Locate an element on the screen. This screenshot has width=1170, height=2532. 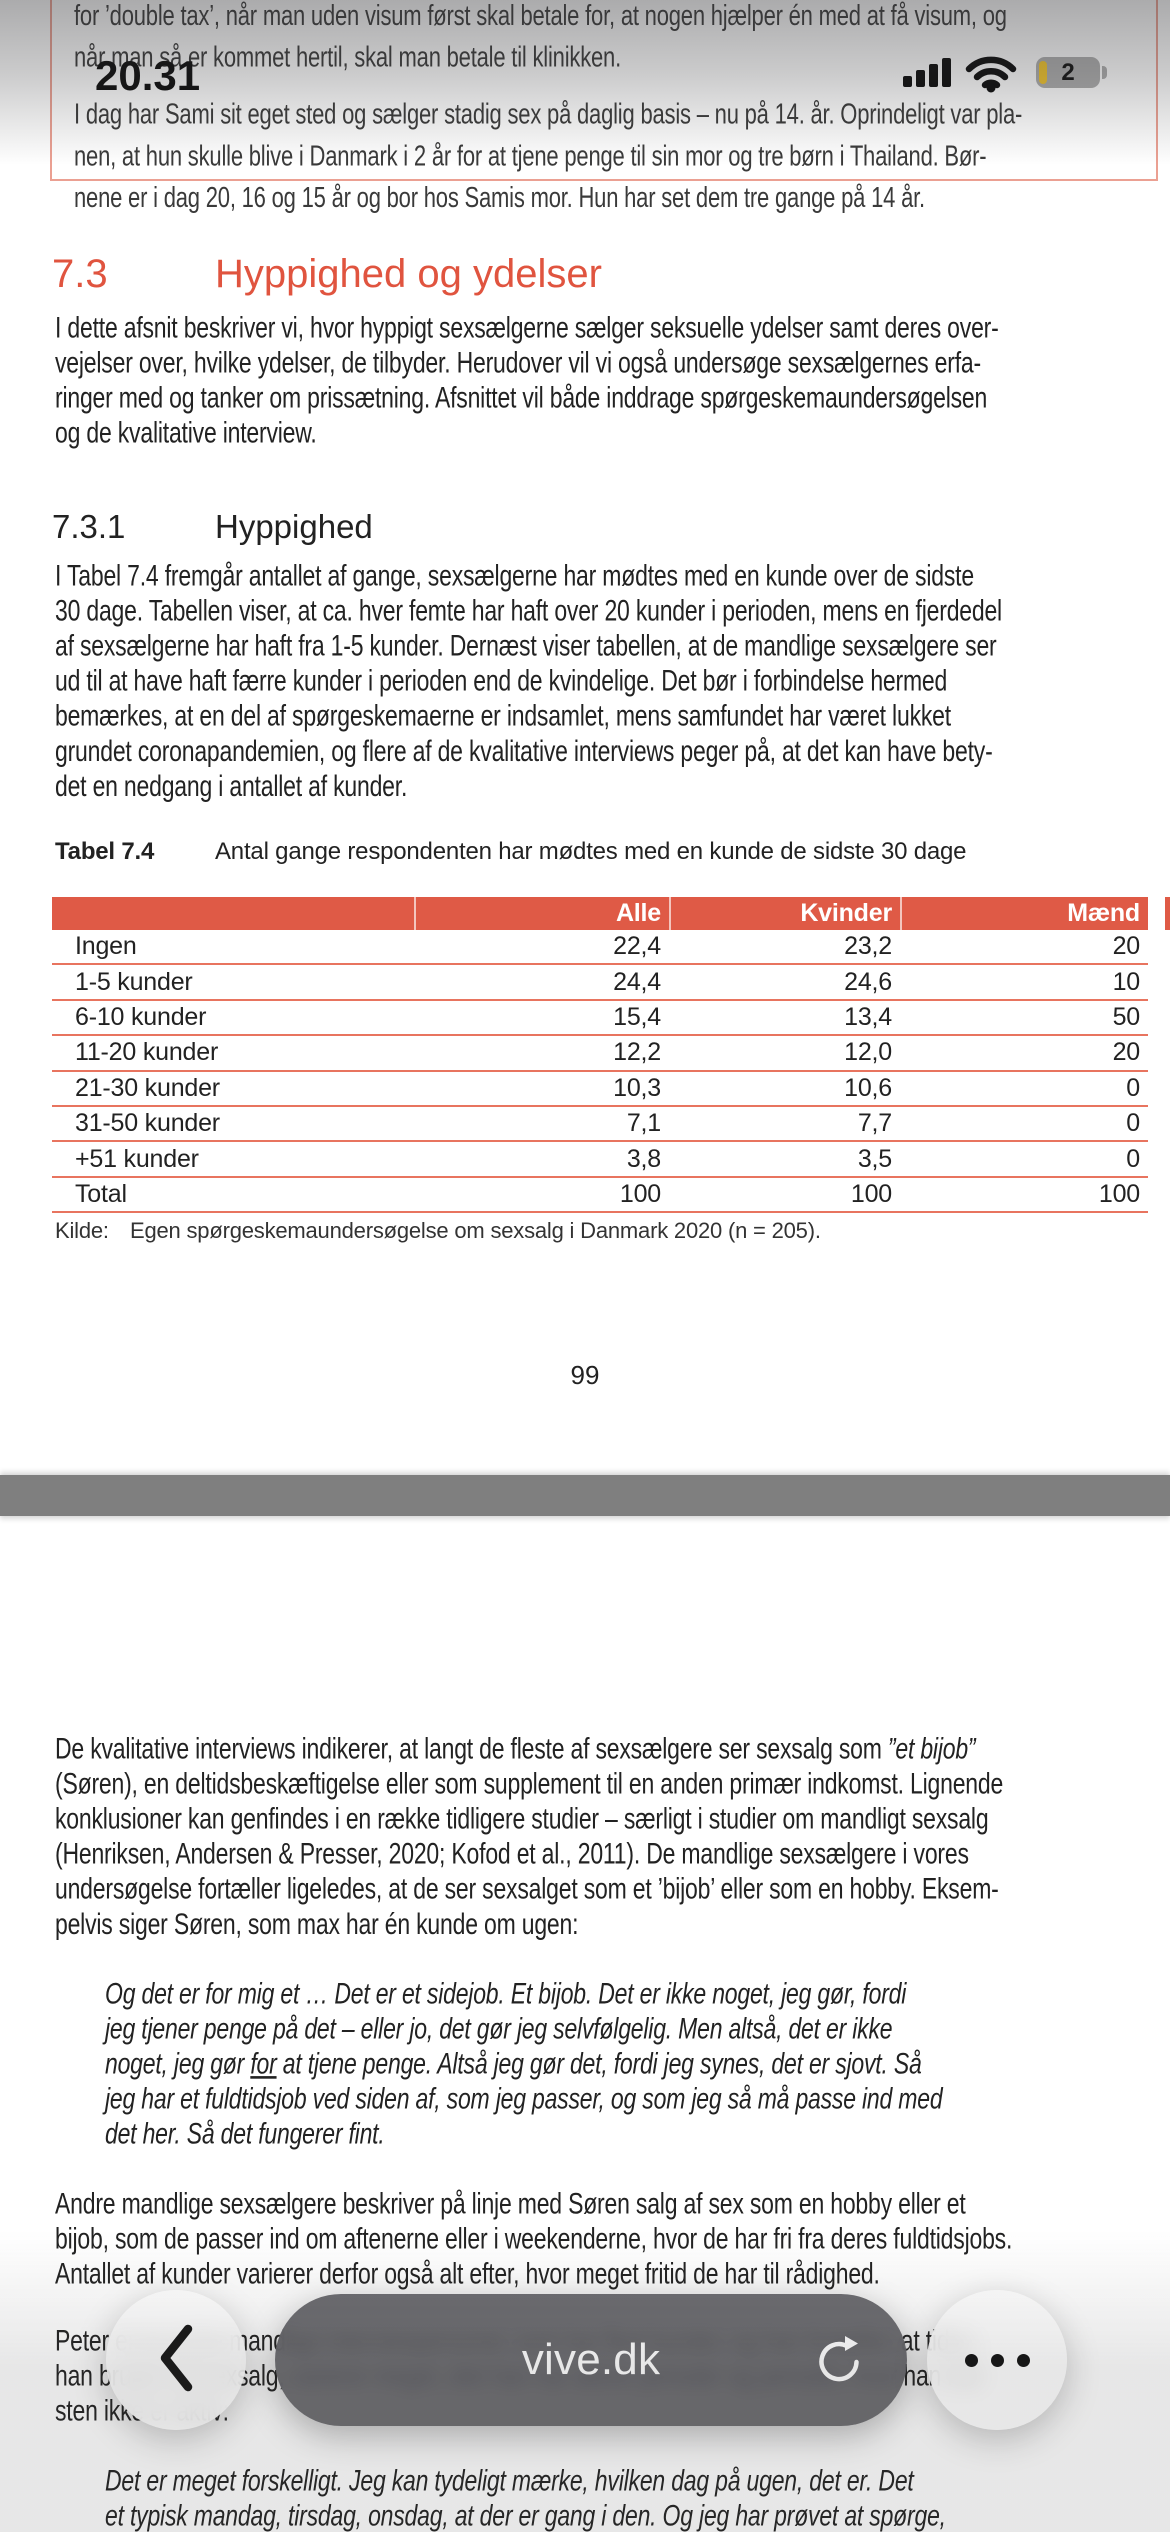
table-cell-value: 10,6 is located at coordinates (868, 1087).